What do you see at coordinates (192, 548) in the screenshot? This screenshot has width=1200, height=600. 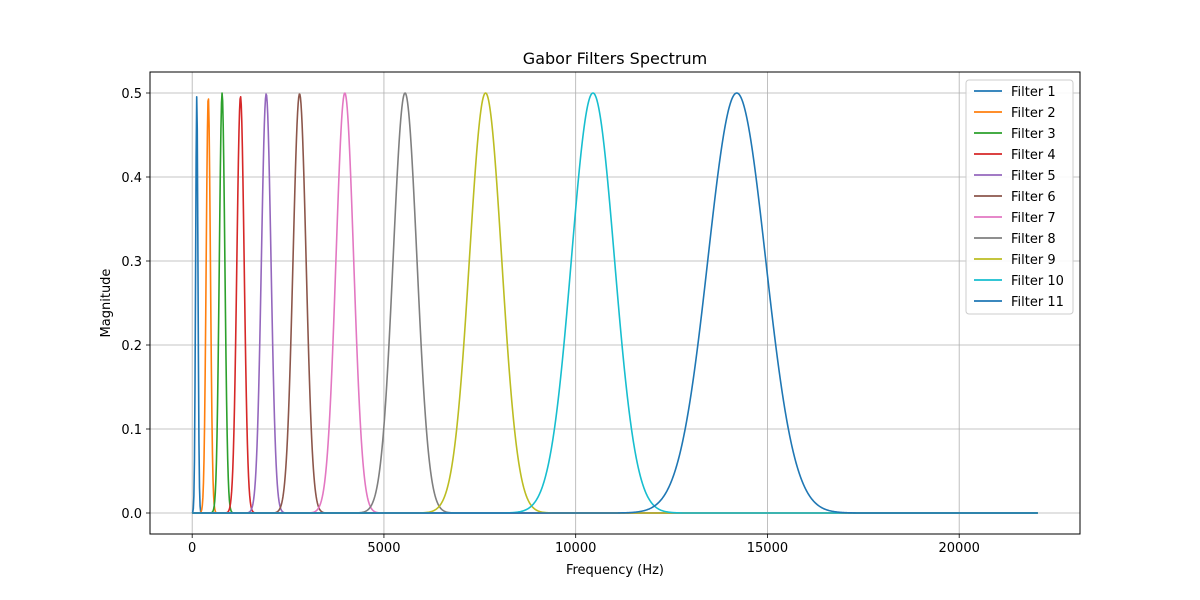 I see `x-tick-label: 0` at bounding box center [192, 548].